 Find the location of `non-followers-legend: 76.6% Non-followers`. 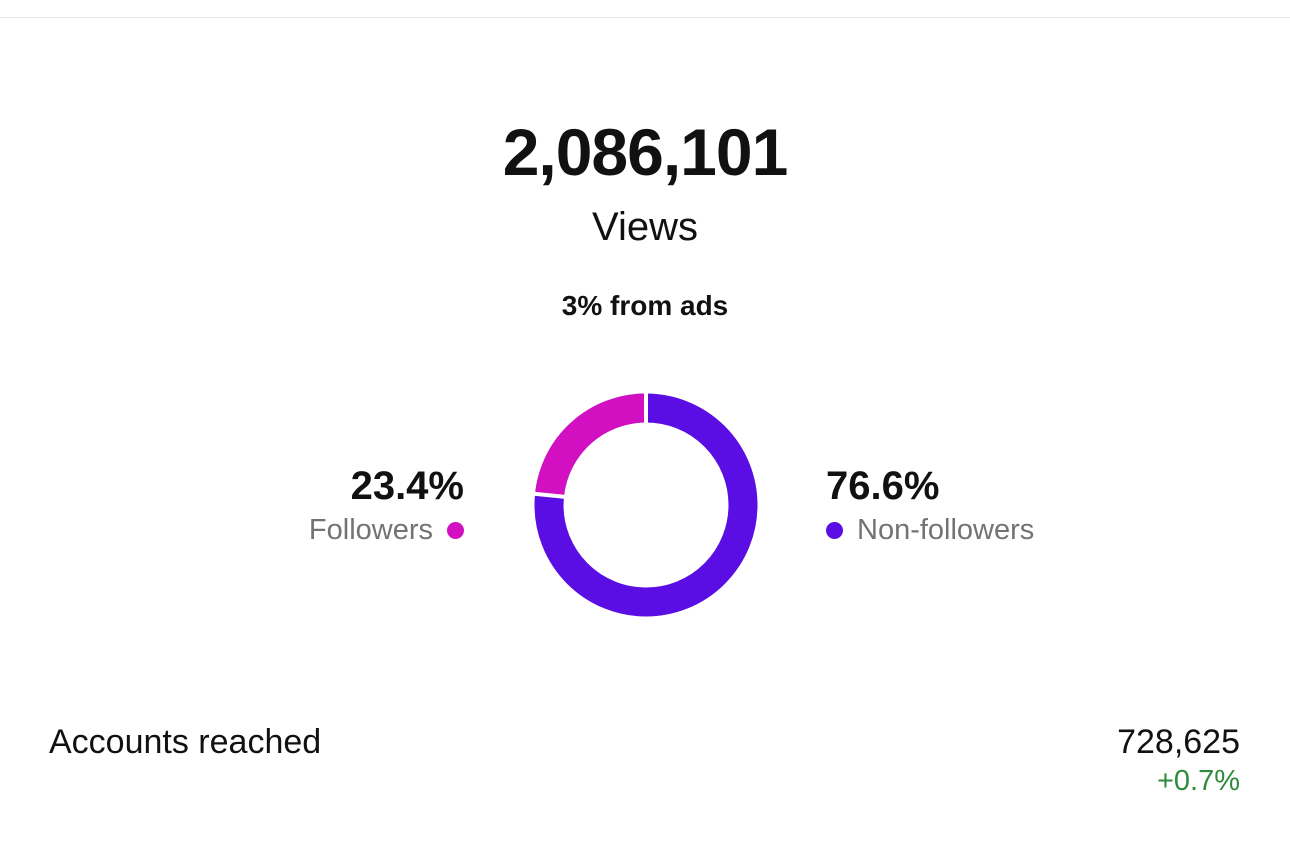

non-followers-legend: 76.6% Non-followers is located at coordinates (930, 504).